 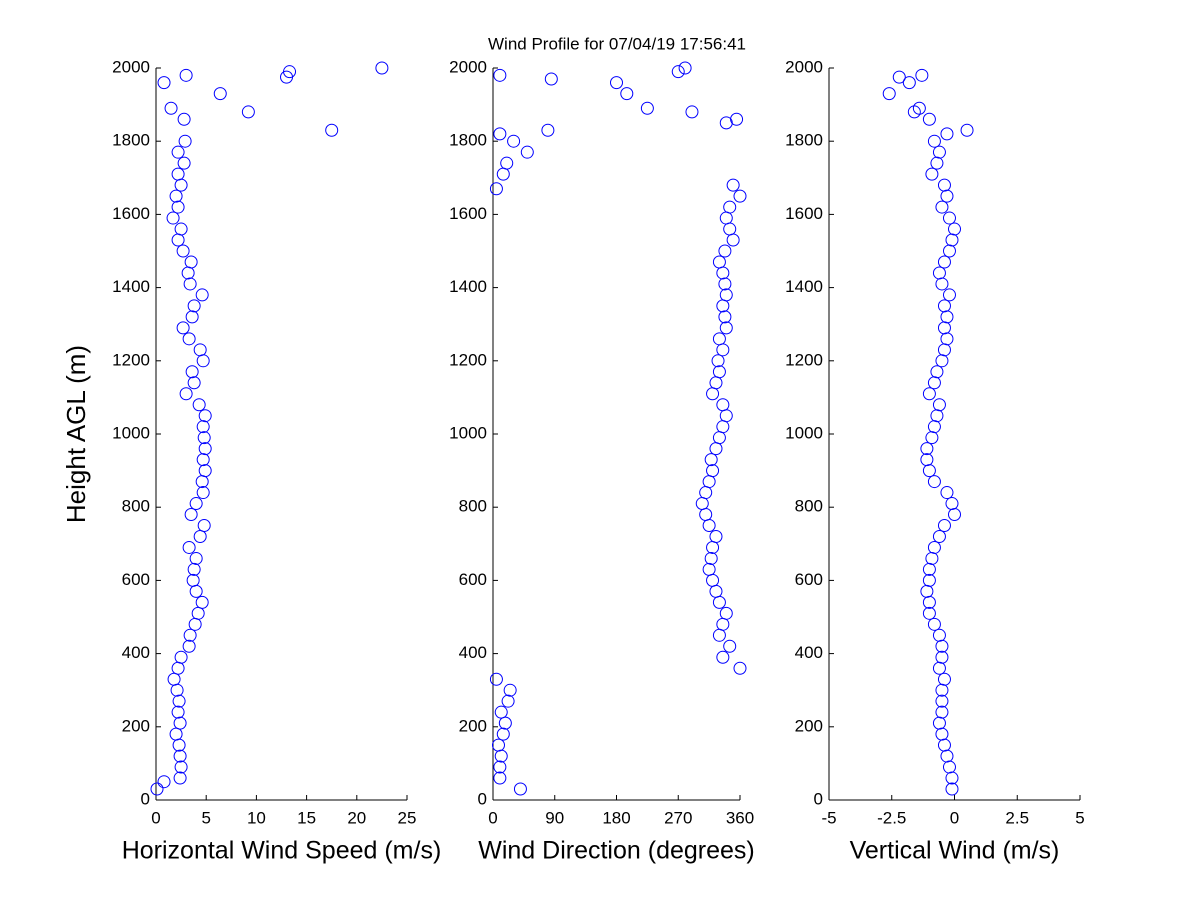 What do you see at coordinates (809, 725) in the screenshot?
I see `y-tick-label: 200` at bounding box center [809, 725].